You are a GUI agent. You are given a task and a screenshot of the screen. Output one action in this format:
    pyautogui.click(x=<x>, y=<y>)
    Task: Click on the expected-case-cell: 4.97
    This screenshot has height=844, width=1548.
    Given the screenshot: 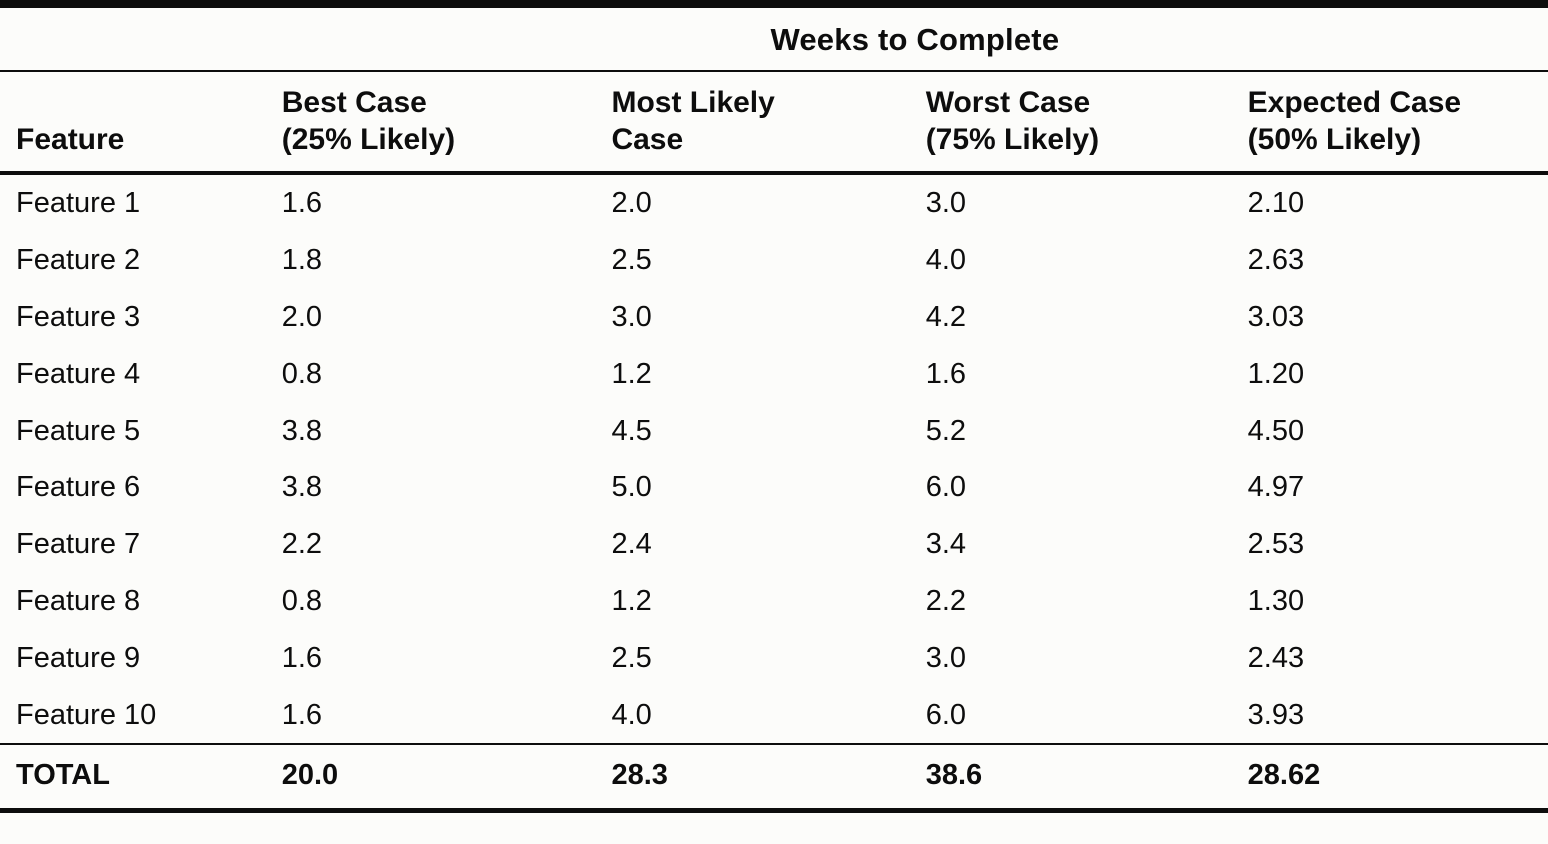 What is the action you would take?
    pyautogui.click(x=1276, y=487)
    